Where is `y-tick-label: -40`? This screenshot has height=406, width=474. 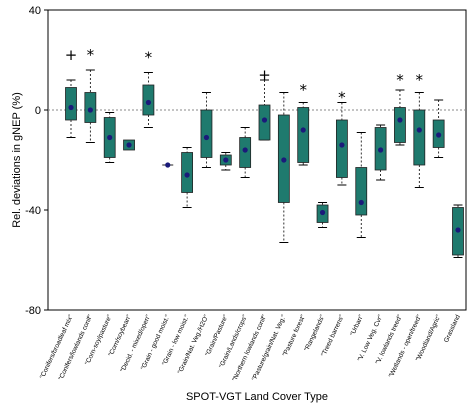 y-tick-label: -40 is located at coordinates (33, 211).